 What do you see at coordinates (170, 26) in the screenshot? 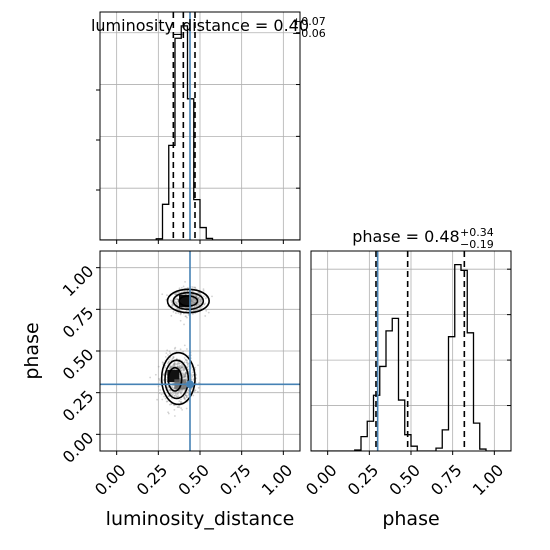
I see `title-param-name: luminosity_distance` at bounding box center [170, 26].